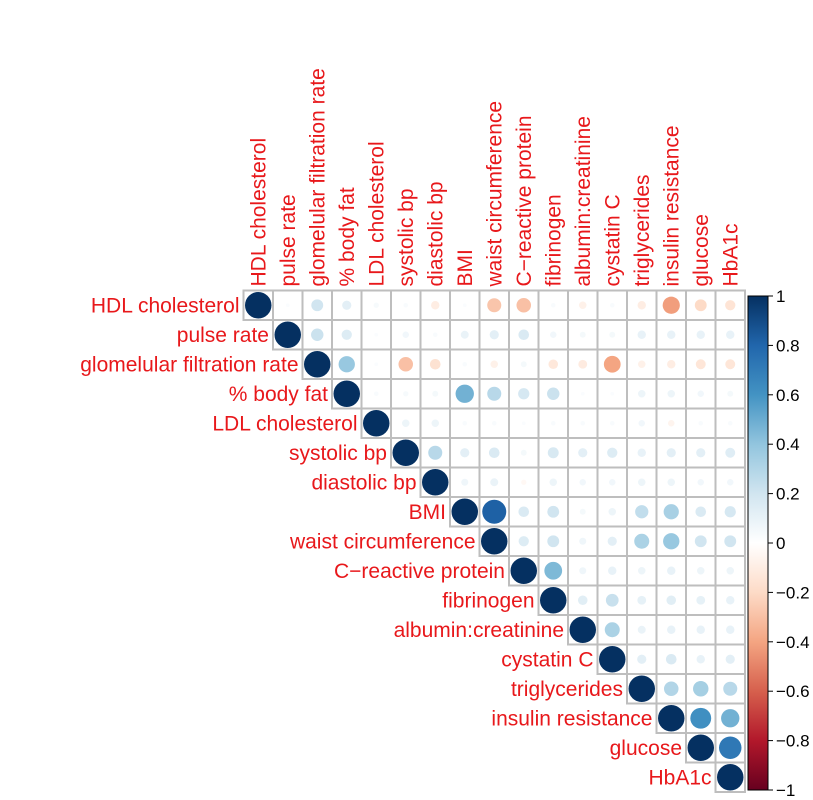  What do you see at coordinates (642, 230) in the screenshot?
I see `column-label: triglycerides` at bounding box center [642, 230].